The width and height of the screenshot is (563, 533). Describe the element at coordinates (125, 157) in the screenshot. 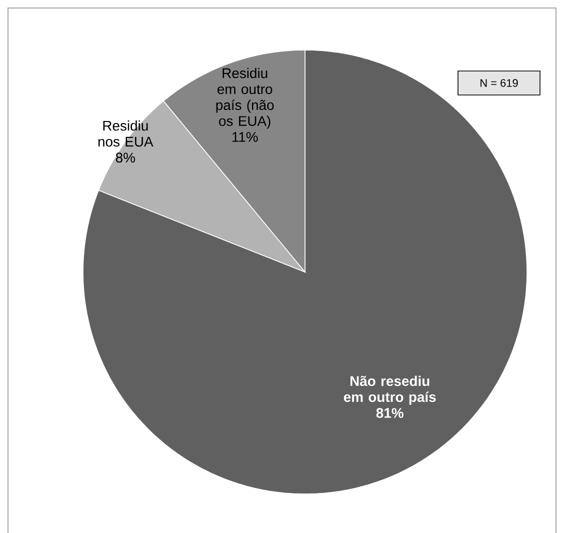

I see `data-label: 8%` at that location.